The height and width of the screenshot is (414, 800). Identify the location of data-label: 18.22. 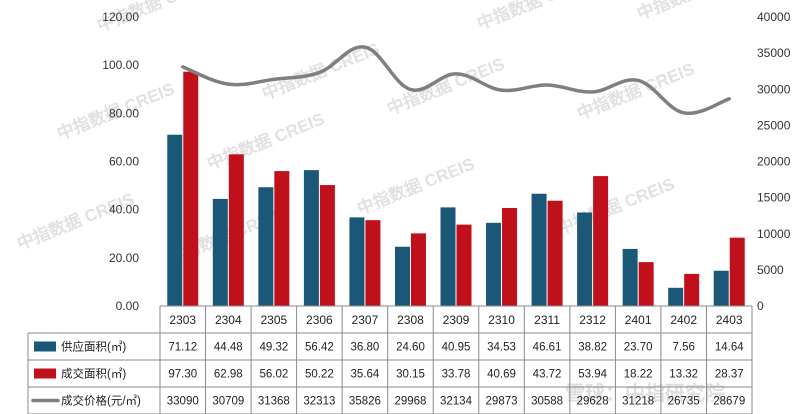
(638, 375).